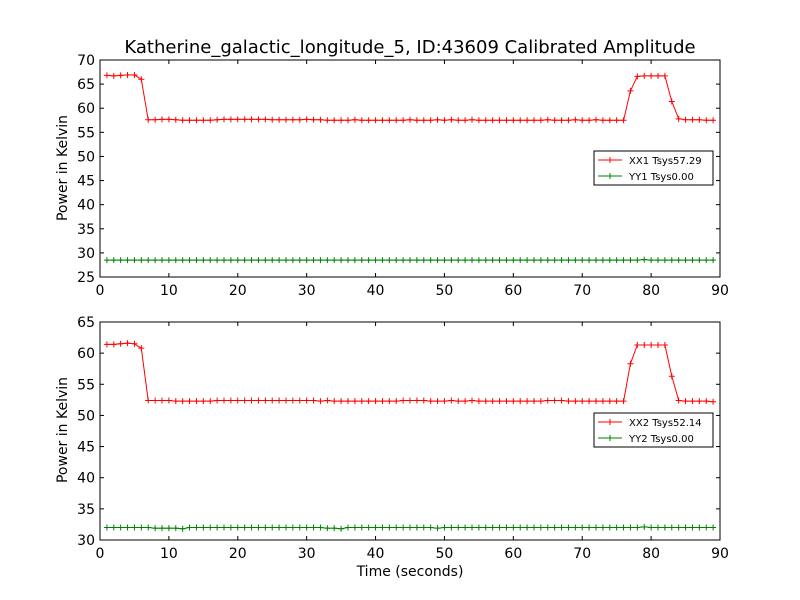  What do you see at coordinates (646, 439) in the screenshot?
I see `legend-entry-yy2: YY2 Tsys0.00` at bounding box center [646, 439].